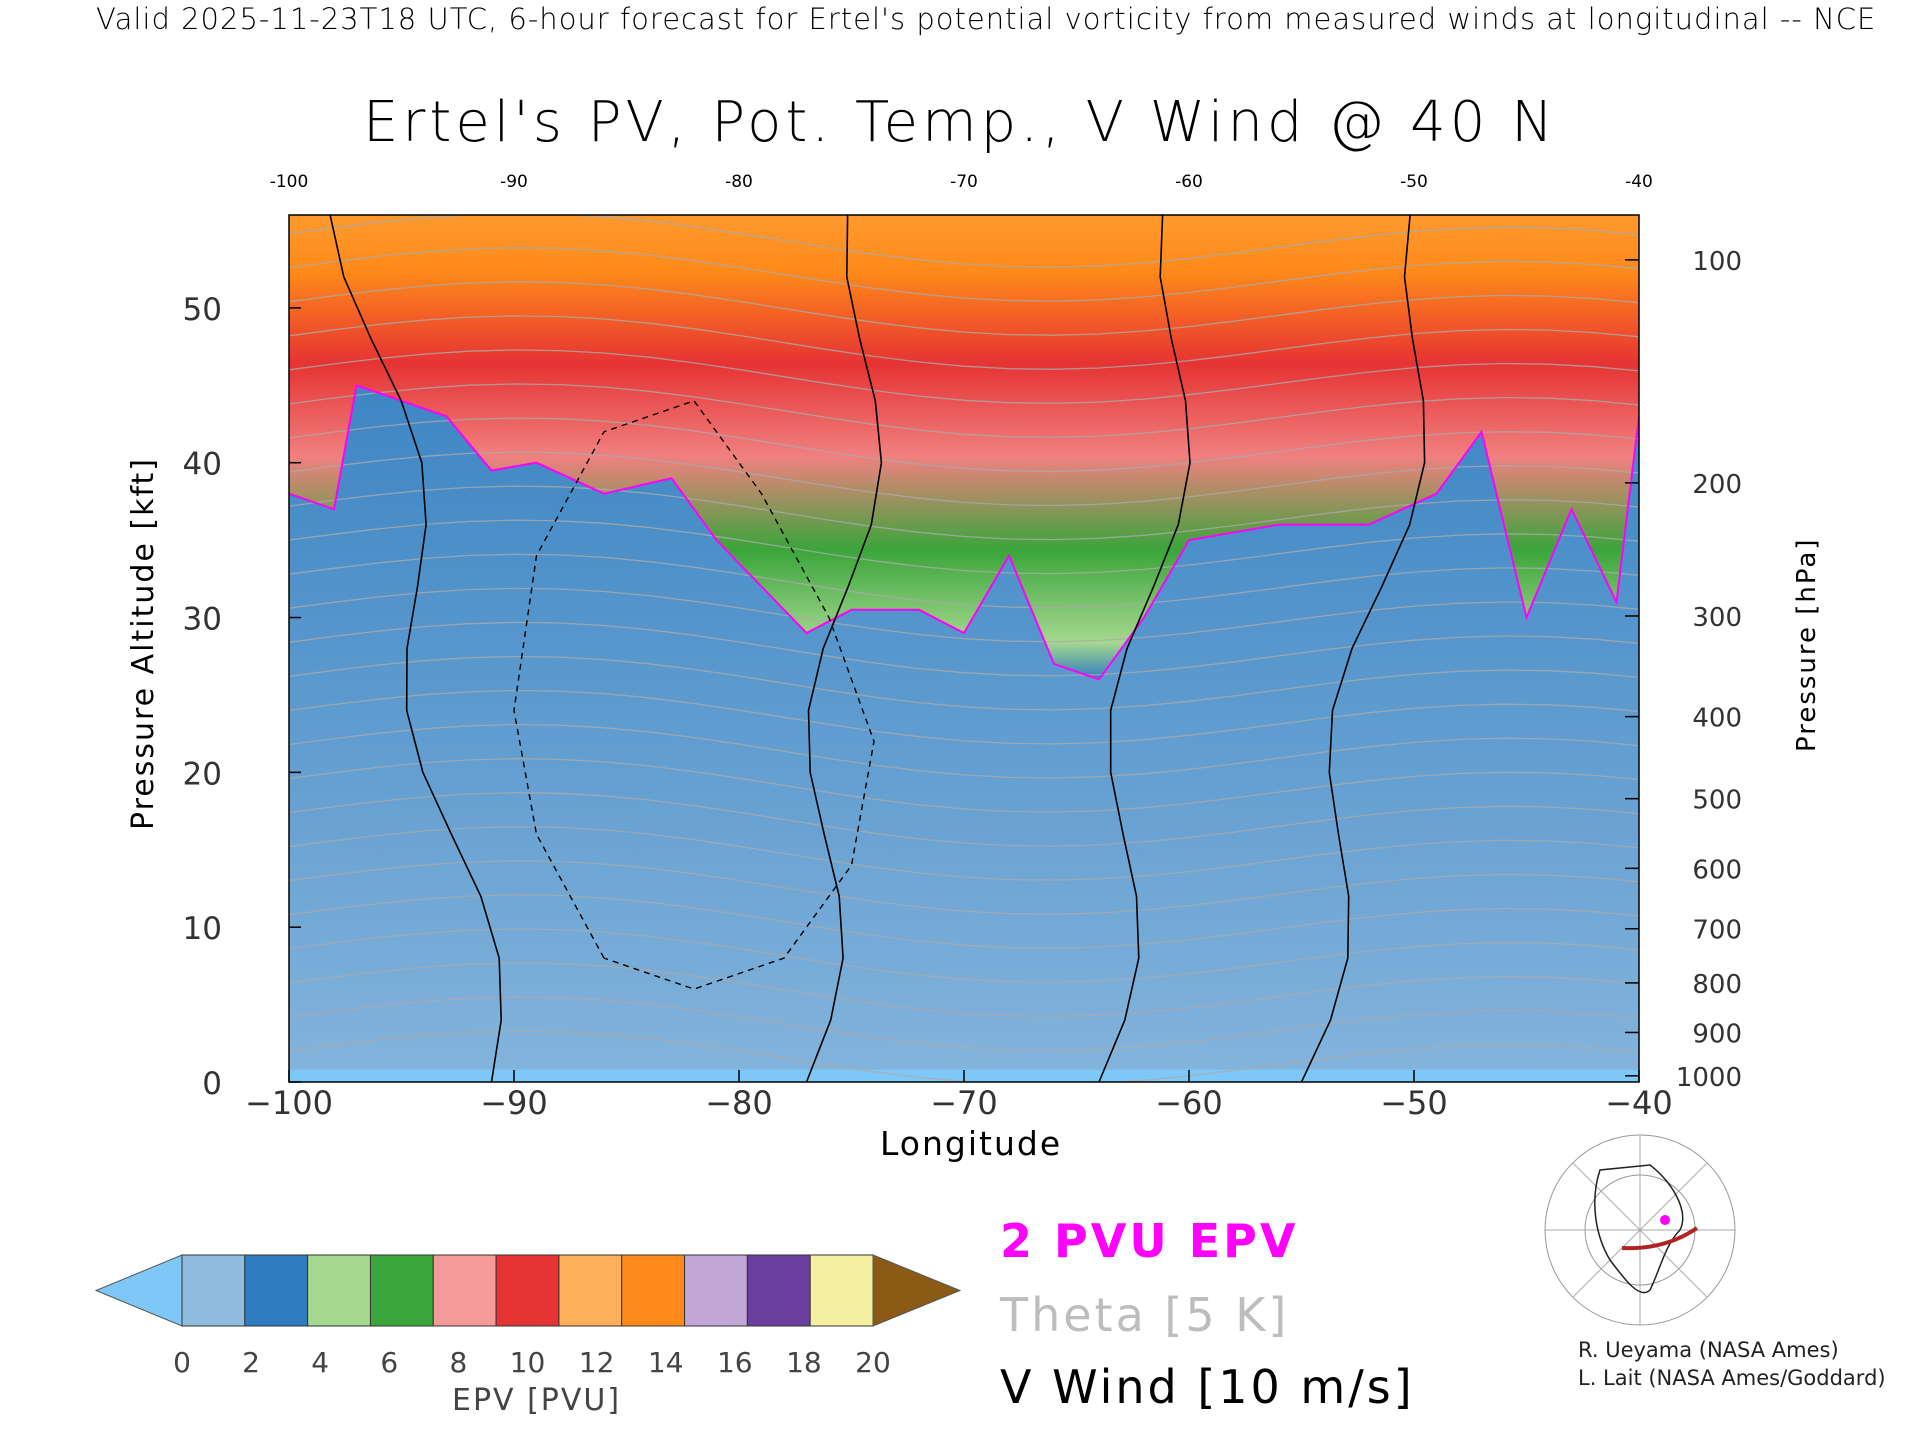 This screenshot has width=1920, height=1440. Describe the element at coordinates (389, 1362) in the screenshot. I see `colorbar-tick-label: 6` at that location.